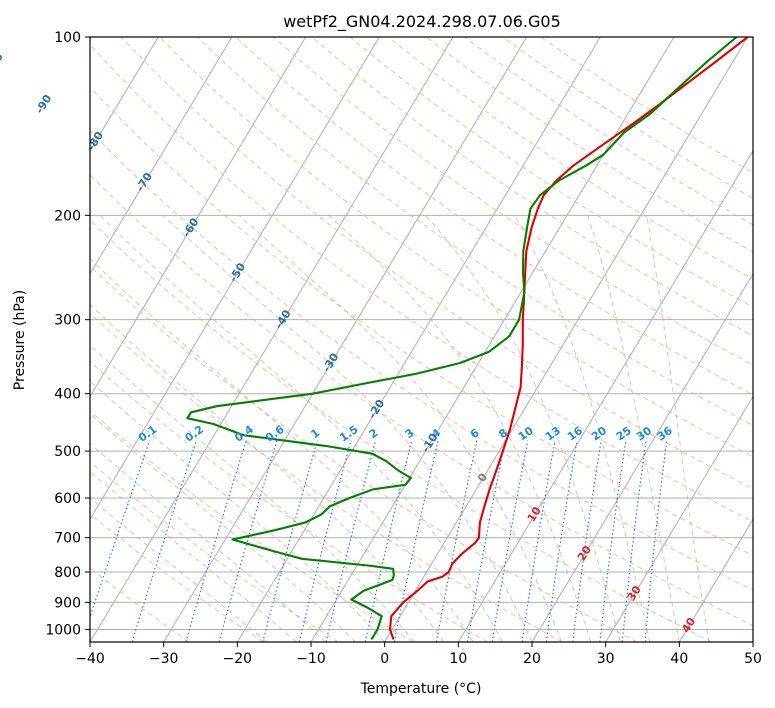 The width and height of the screenshot is (775, 708). What do you see at coordinates (67, 38) in the screenshot?
I see `y-tick-label: 100` at bounding box center [67, 38].